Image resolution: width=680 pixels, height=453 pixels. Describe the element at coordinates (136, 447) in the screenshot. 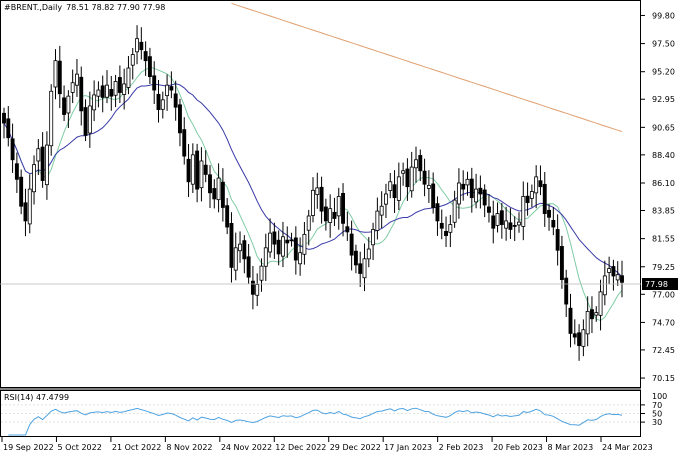

I see `date-tick-label: 21 Oct 2022` at that location.